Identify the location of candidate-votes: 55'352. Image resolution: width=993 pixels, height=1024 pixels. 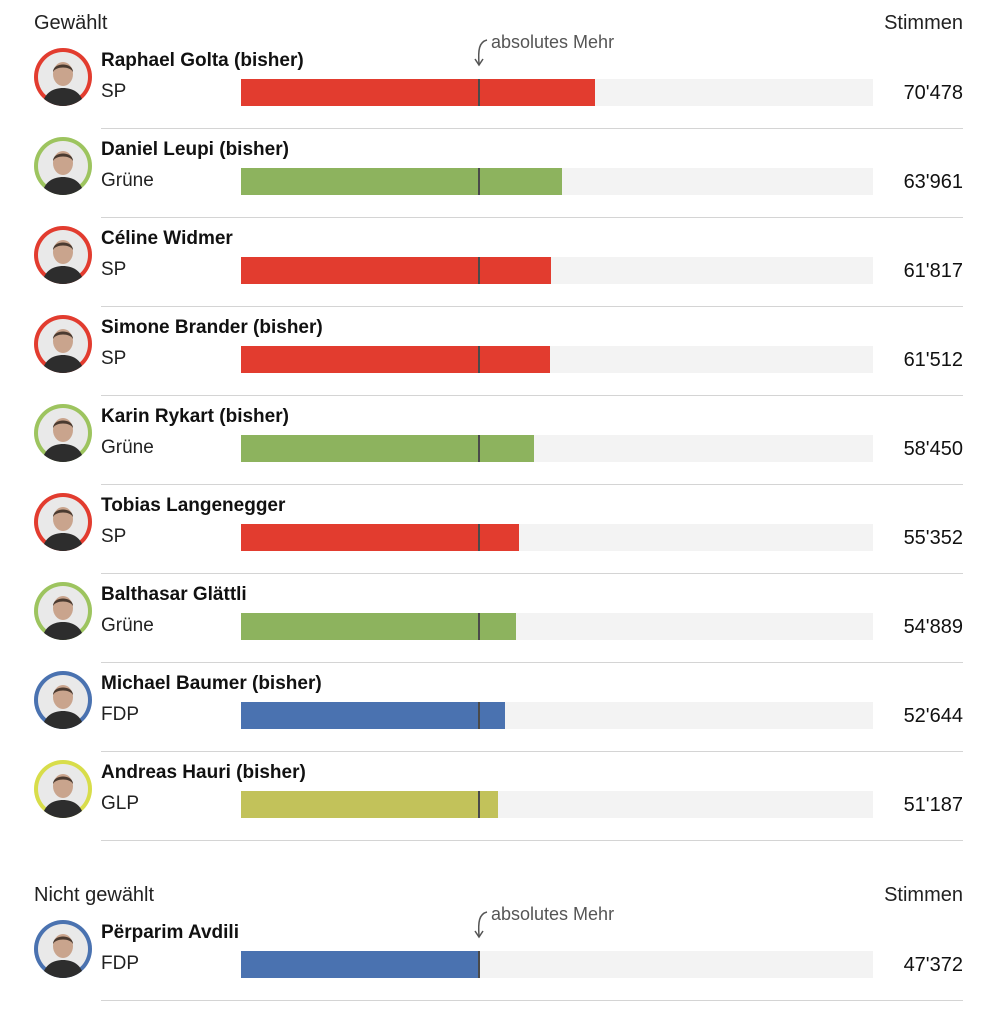
(933, 538).